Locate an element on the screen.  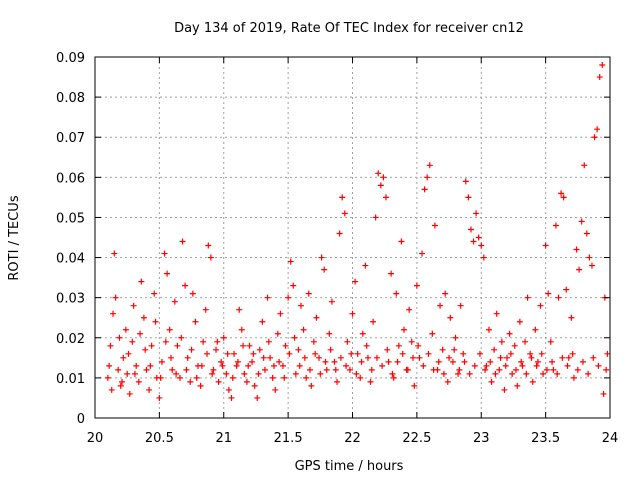
y-axis-label: ROTI / TECUs is located at coordinates (14, 237).